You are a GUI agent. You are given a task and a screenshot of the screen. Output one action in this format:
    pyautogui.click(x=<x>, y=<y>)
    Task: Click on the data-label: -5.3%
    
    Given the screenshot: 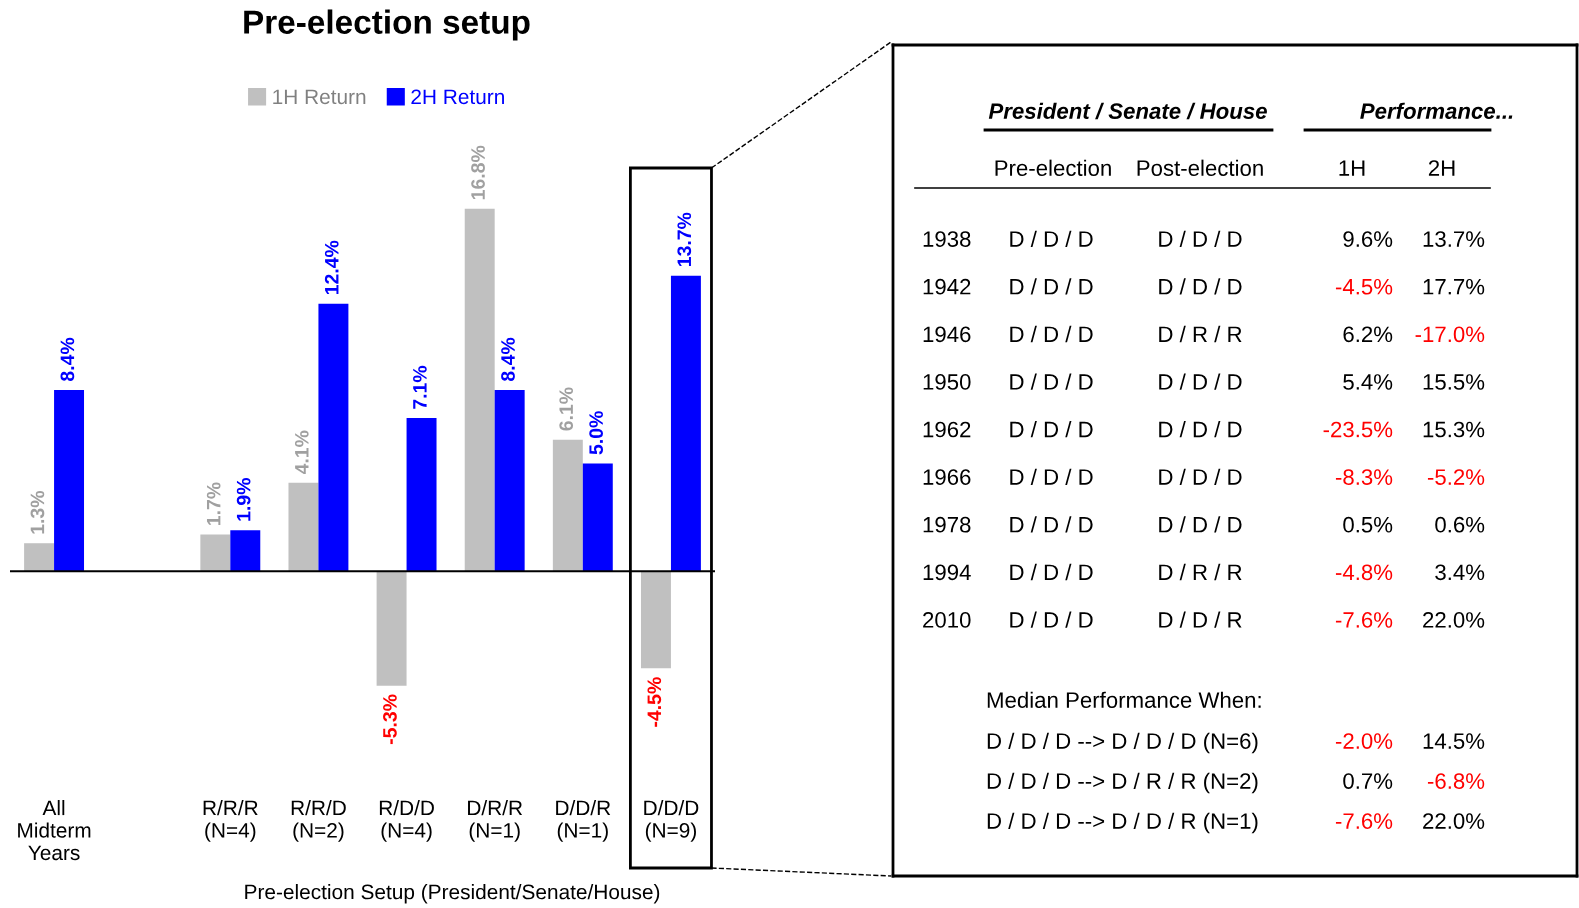 What is the action you would take?
    pyautogui.click(x=390, y=719)
    